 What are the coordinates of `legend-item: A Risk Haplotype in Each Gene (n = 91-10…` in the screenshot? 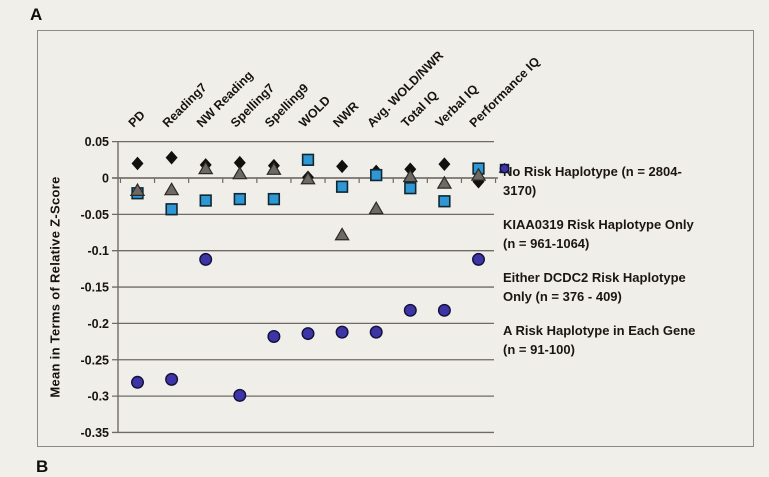 It's located at (626, 261).